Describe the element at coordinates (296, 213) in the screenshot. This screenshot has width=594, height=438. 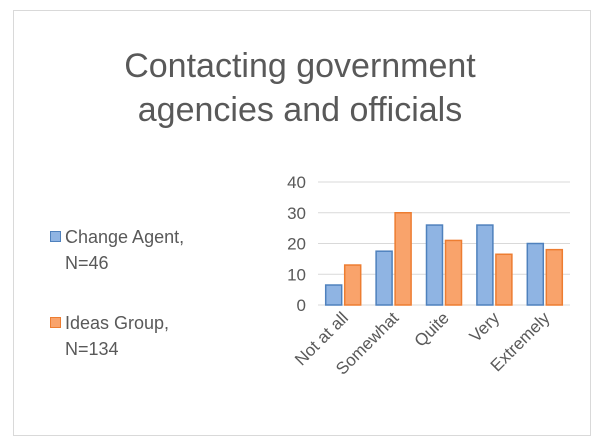
I see `y-tick-label: 30` at that location.